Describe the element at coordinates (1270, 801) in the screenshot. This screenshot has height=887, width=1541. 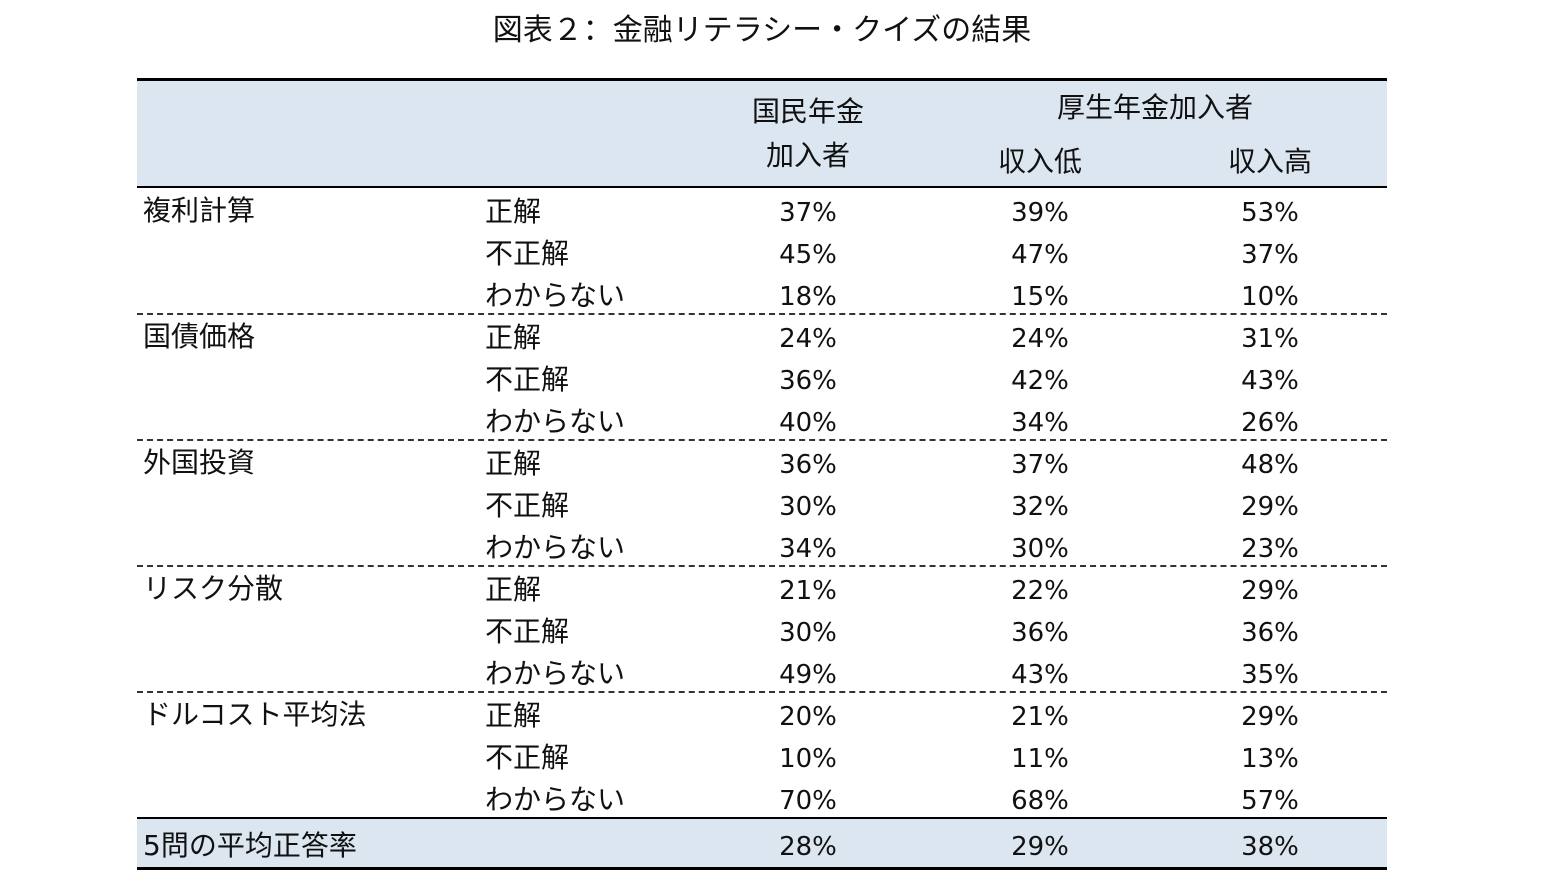
I see `cell: 57%` at that location.